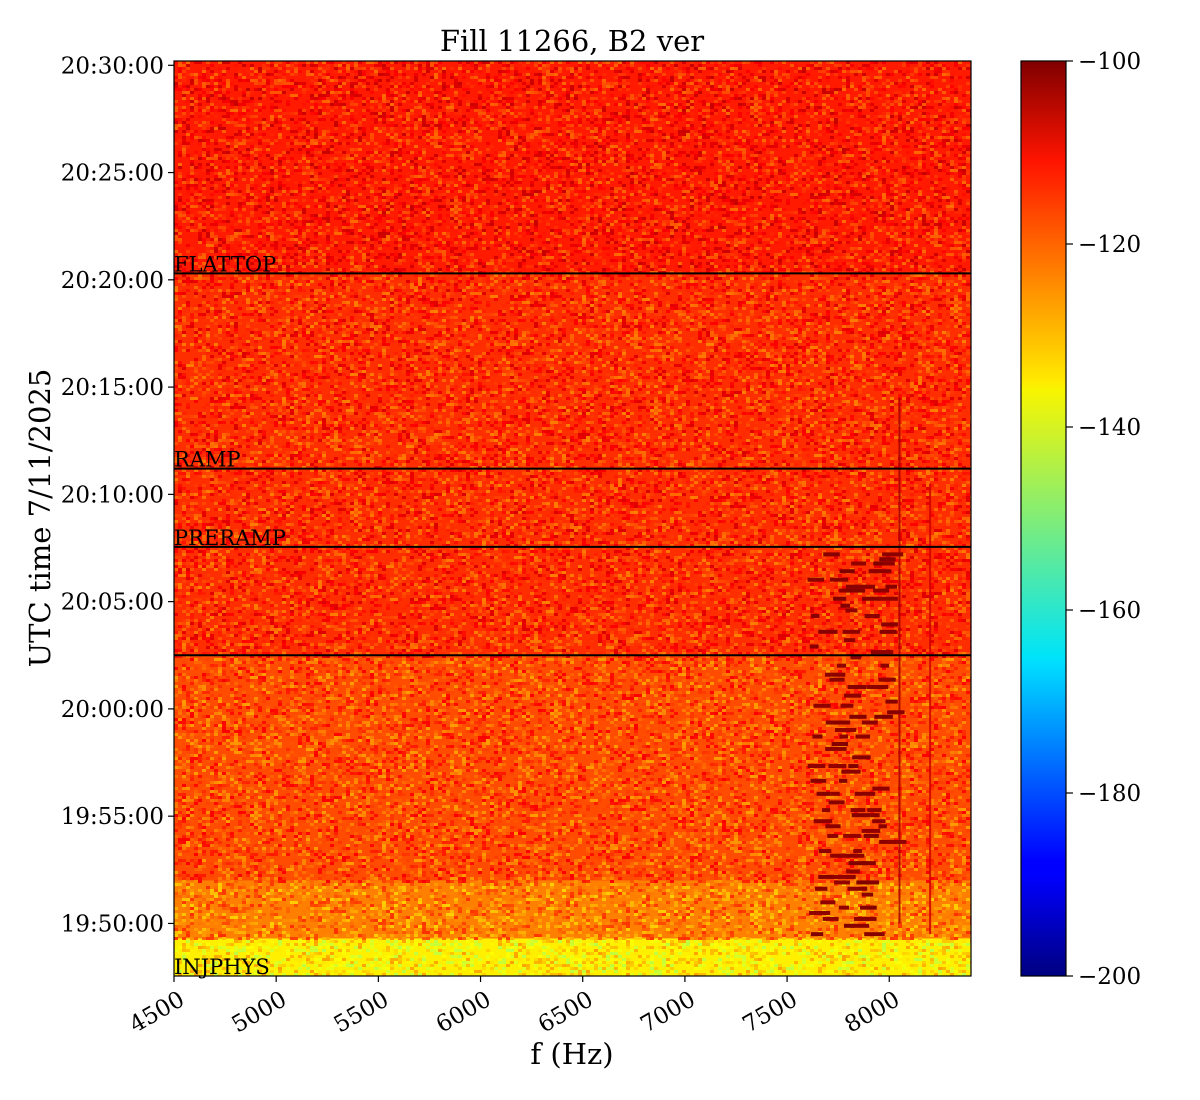  Describe the element at coordinates (40, 518) in the screenshot. I see `y-axis-label: UTC time 7/11/2025` at that location.